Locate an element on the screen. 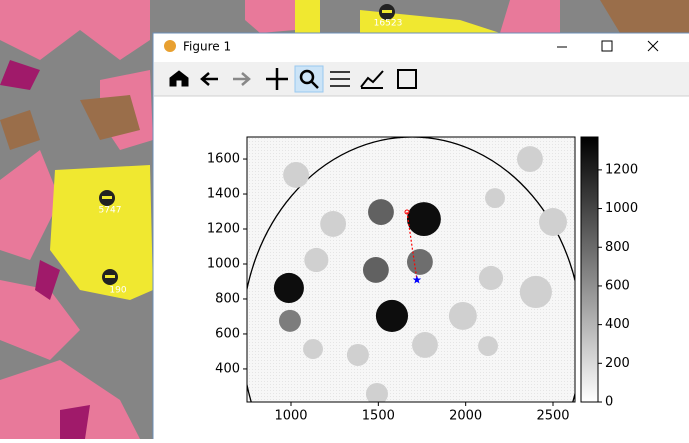 This screenshot has height=443, width=689. colorbar-tick-label: 600 is located at coordinates (617, 285).